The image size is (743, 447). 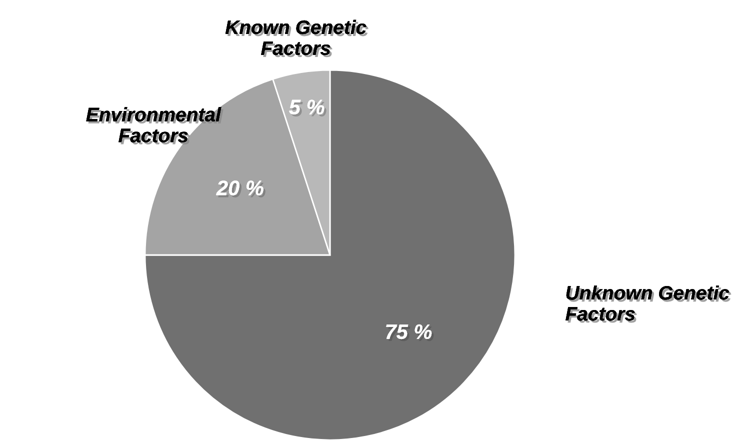 What do you see at coordinates (410, 333) in the screenshot?
I see `data-label: 75 %` at bounding box center [410, 333].